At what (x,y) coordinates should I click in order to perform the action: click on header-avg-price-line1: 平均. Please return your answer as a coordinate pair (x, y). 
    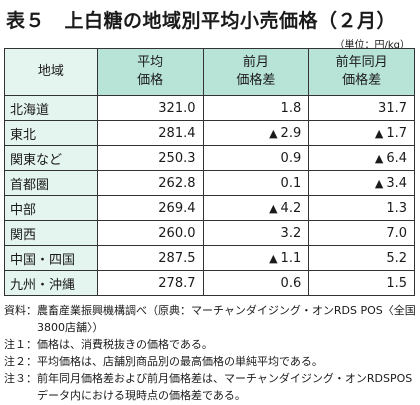
    Looking at the image, I should click on (150, 62).